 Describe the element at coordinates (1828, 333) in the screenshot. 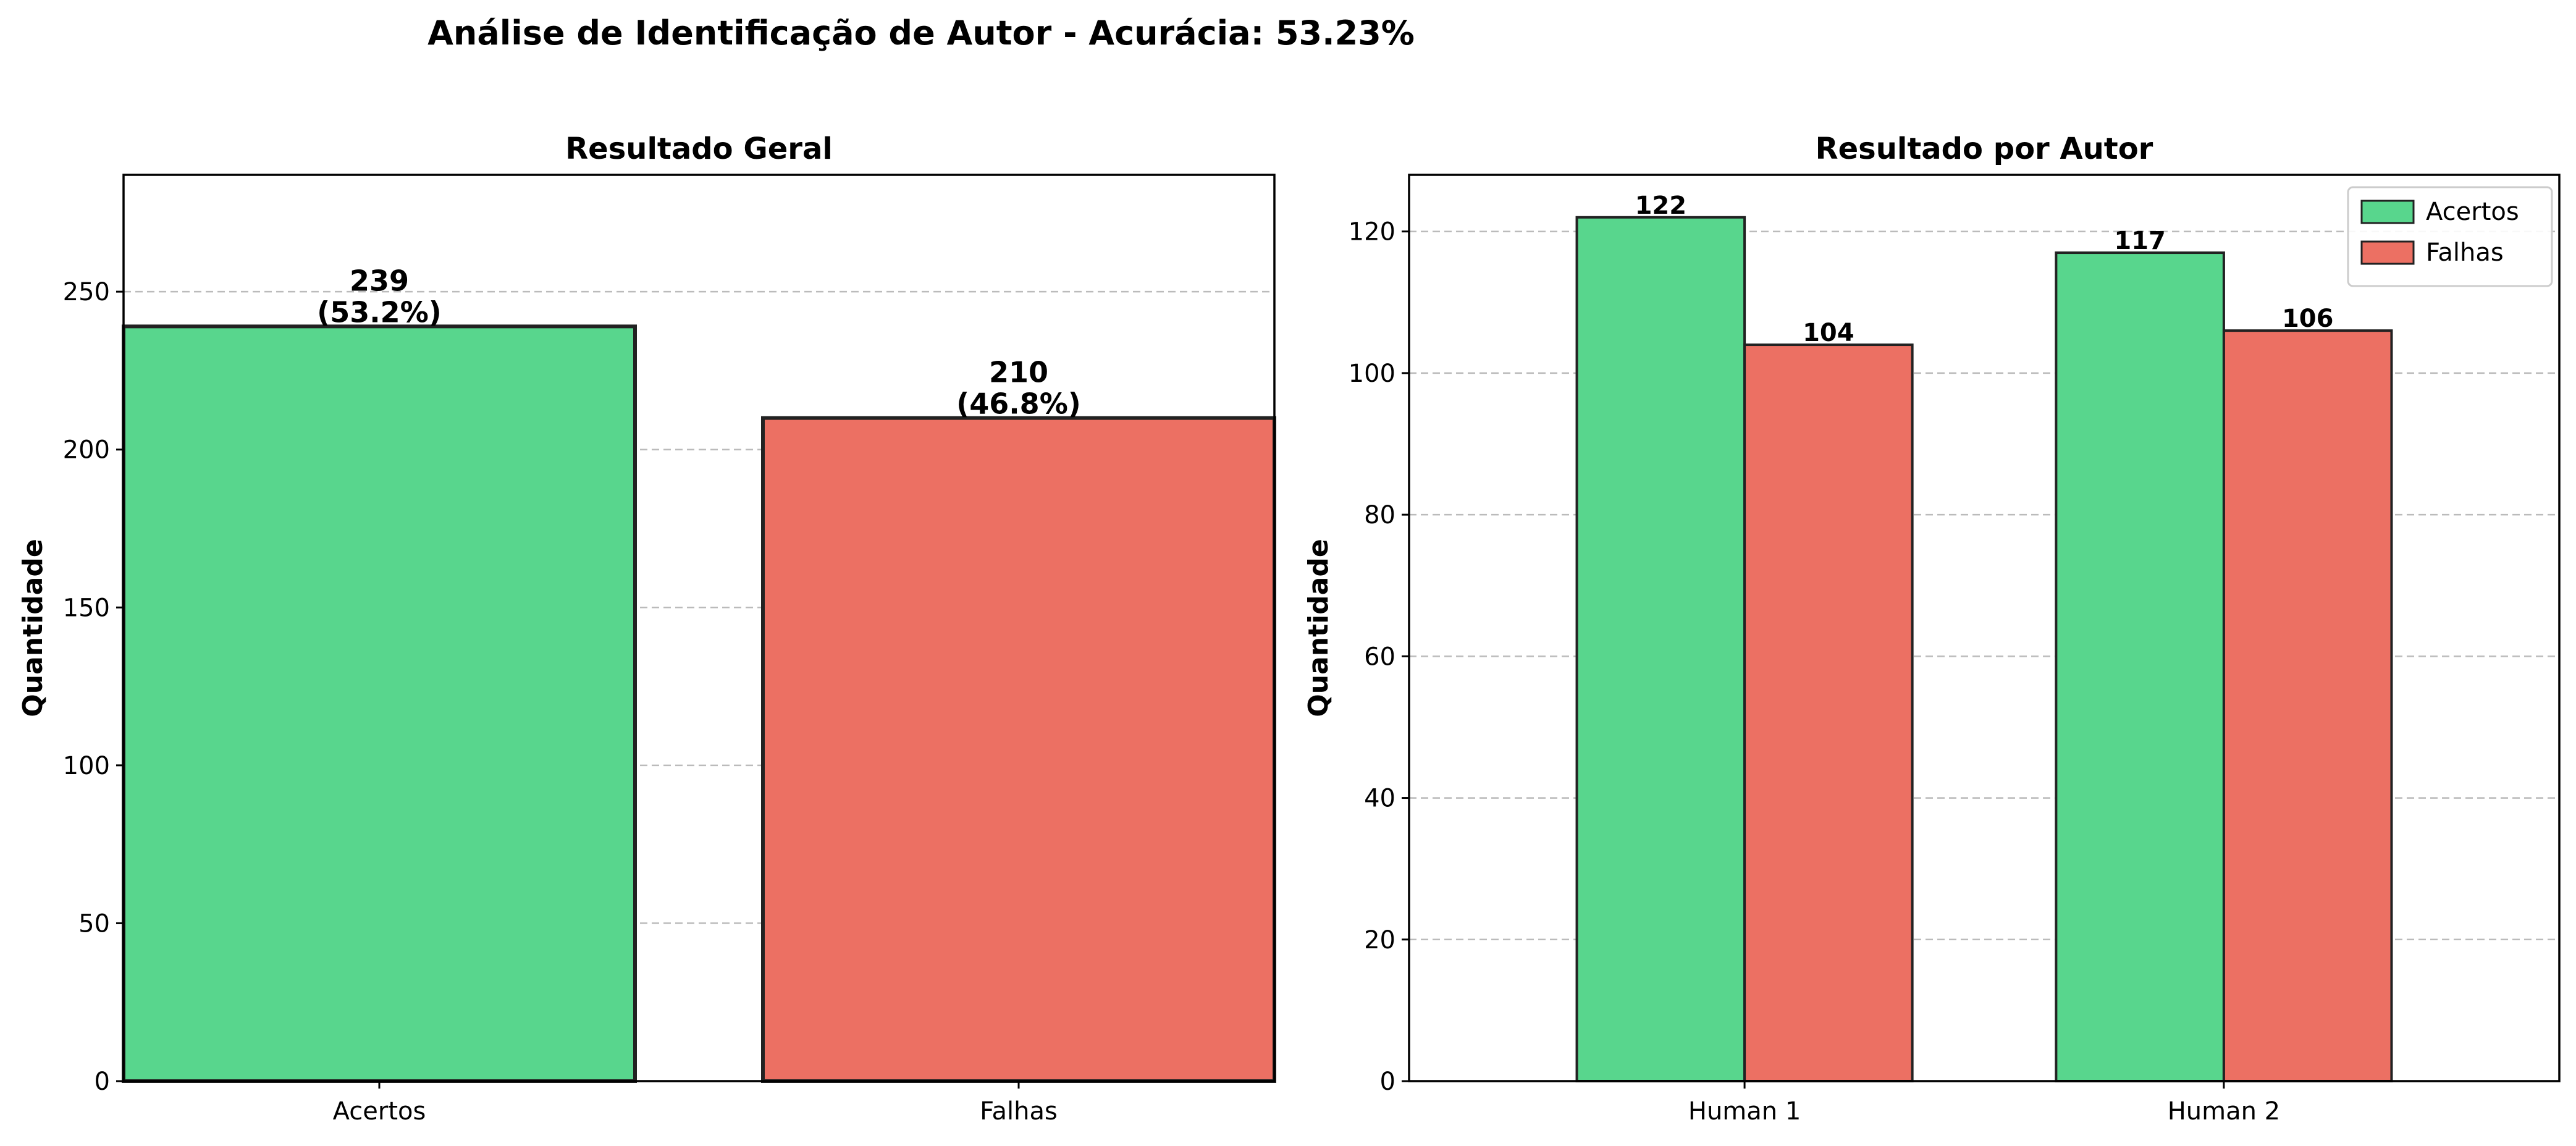

I see `chart2-data-label: 104` at that location.